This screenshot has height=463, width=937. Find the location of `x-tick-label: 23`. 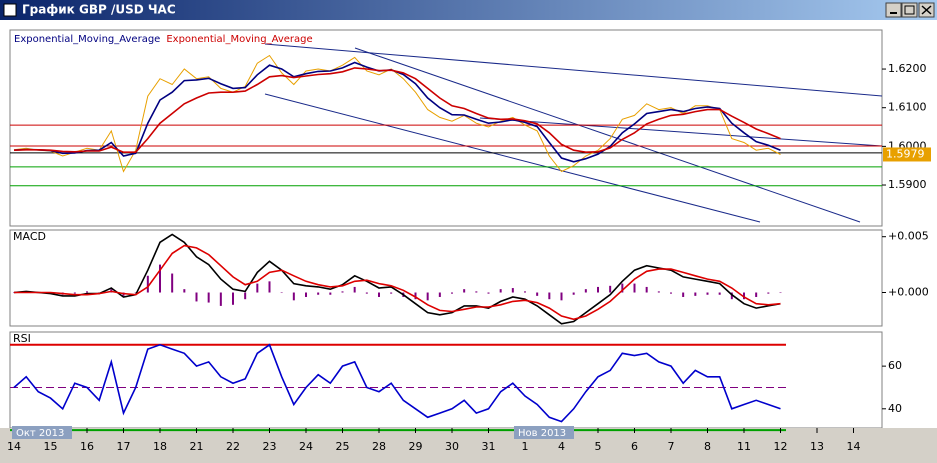

x-tick-label: 23 is located at coordinates (270, 446).